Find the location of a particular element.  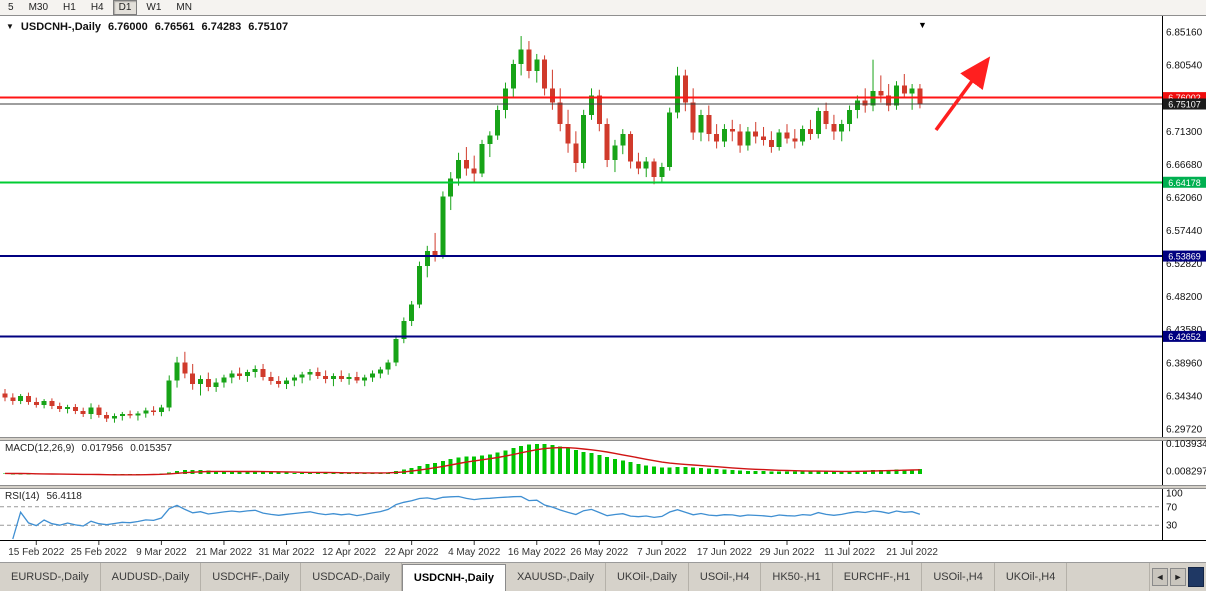

tab-scroll-left-button: ◄ is located at coordinates (1160, 577).